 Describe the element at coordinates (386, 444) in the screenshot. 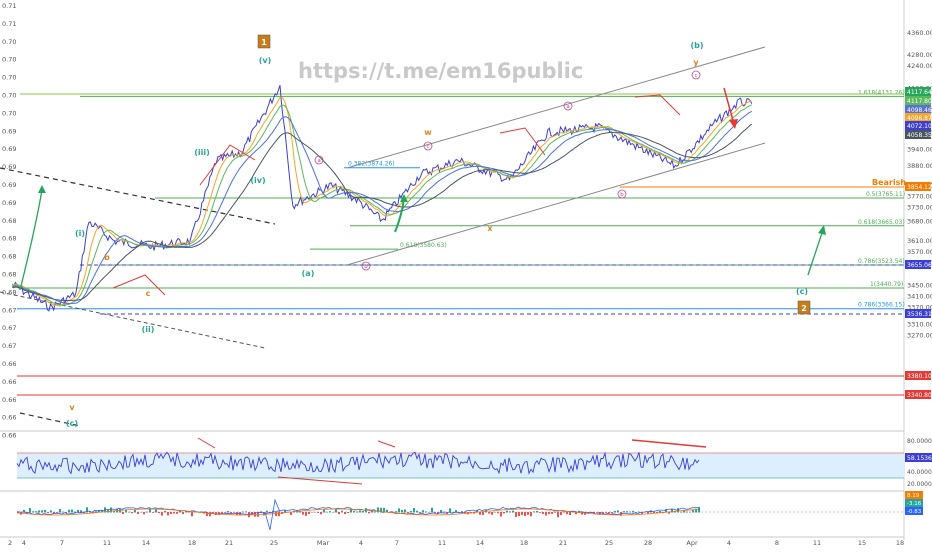

I see `rsi-divergence-line` at that location.